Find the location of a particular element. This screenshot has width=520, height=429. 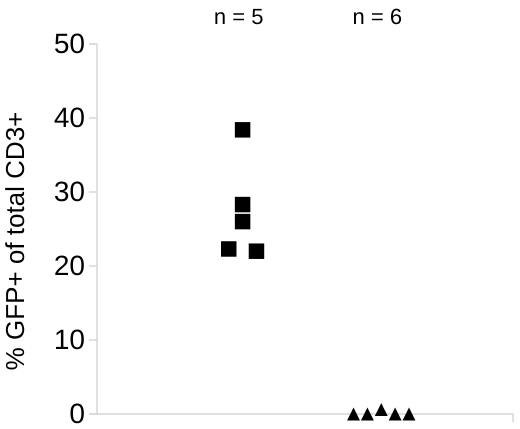

text: n = 5 is located at coordinates (239, 16).